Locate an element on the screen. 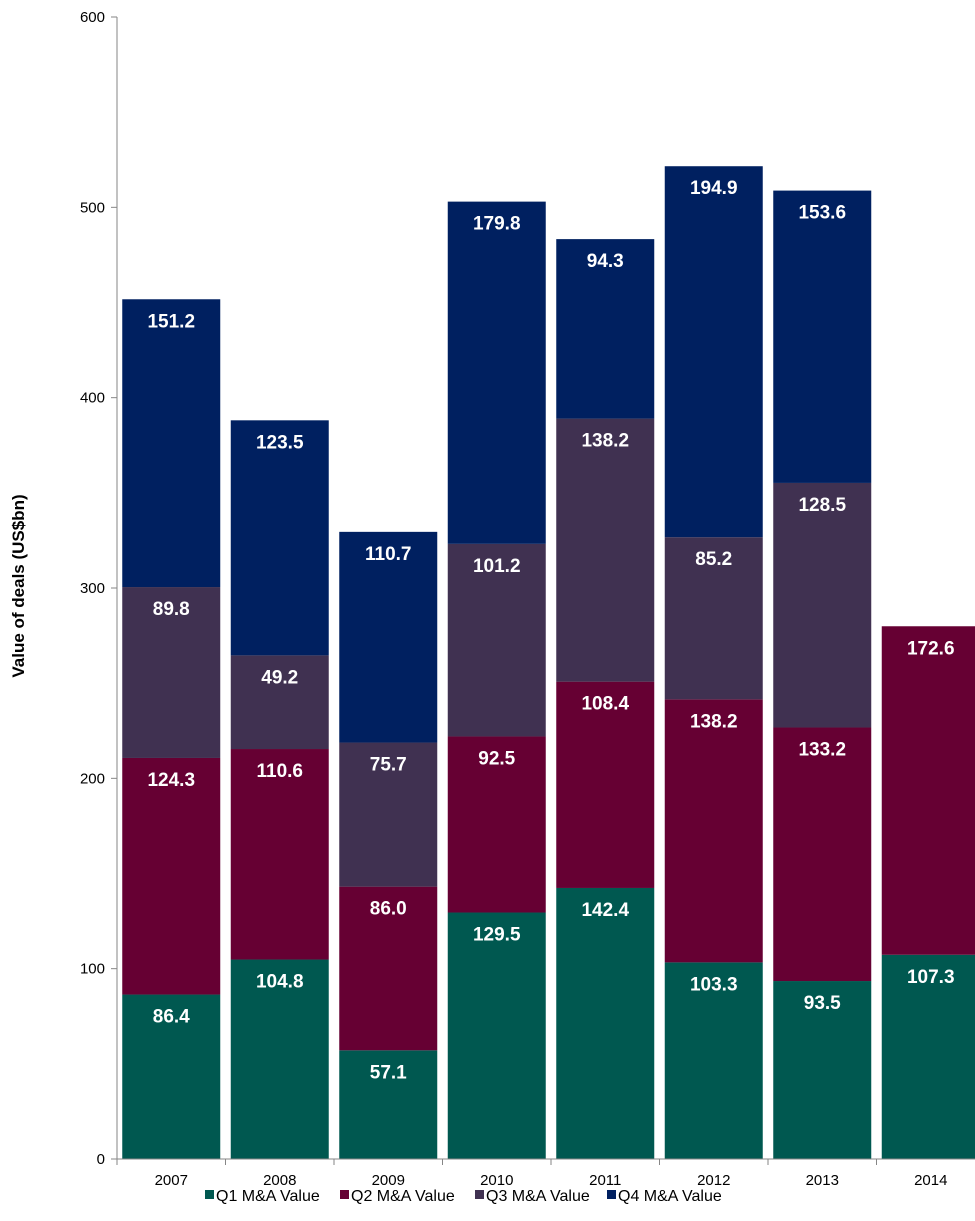  x-axis: 2007 2008 2009 2010 2011 2012 2013 2014 is located at coordinates (545, 1173).